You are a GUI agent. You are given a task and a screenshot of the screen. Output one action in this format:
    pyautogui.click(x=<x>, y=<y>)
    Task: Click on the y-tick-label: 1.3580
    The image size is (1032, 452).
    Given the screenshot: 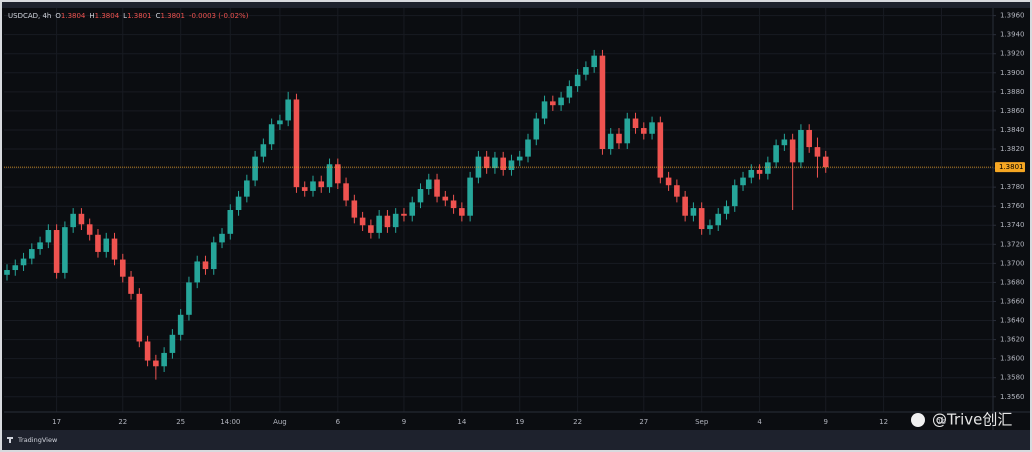 What is the action you would take?
    pyautogui.click(x=1012, y=378)
    